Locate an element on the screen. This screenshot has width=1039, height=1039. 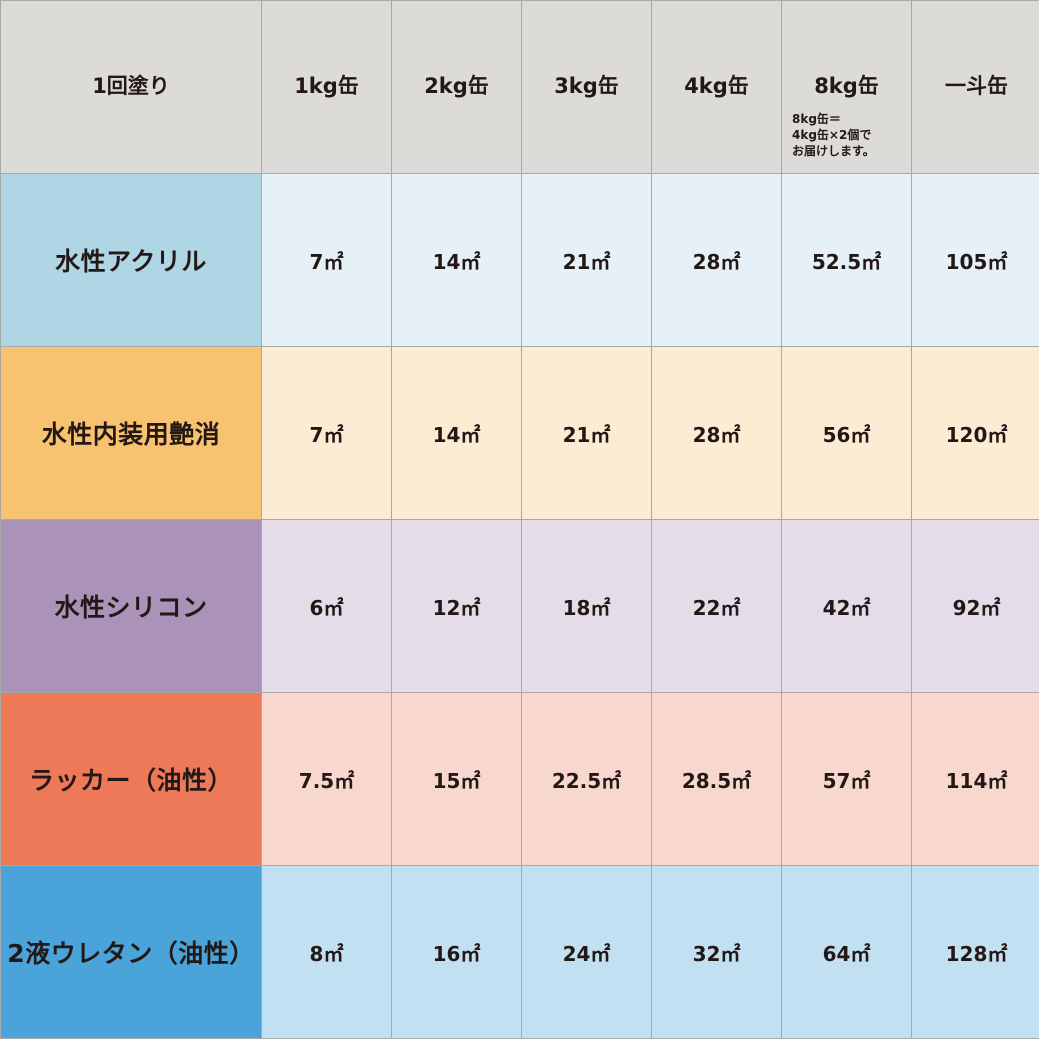
row-label: ラッカー（油性） is located at coordinates (131, 779).